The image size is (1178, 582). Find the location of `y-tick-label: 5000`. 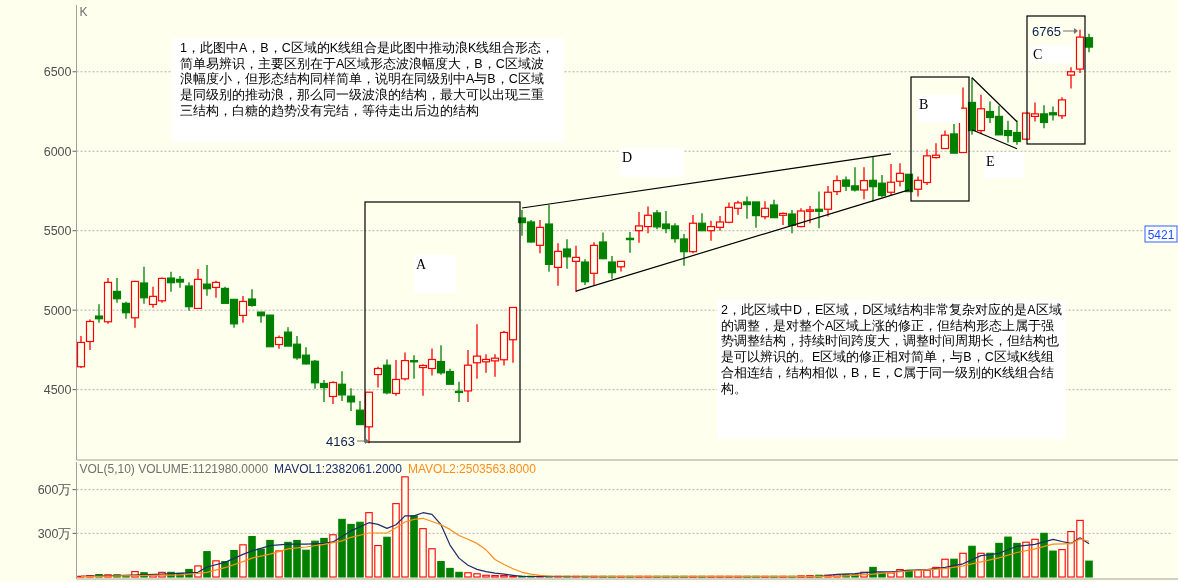

y-tick-label: 5000 is located at coordinates (57, 310).